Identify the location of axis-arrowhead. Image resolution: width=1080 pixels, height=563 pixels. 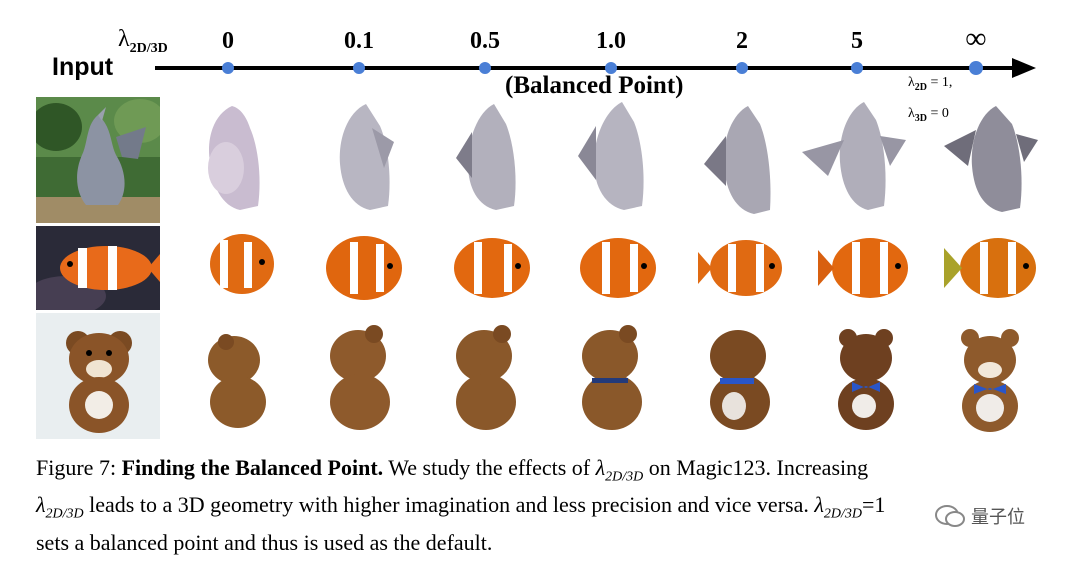
(1024, 68).